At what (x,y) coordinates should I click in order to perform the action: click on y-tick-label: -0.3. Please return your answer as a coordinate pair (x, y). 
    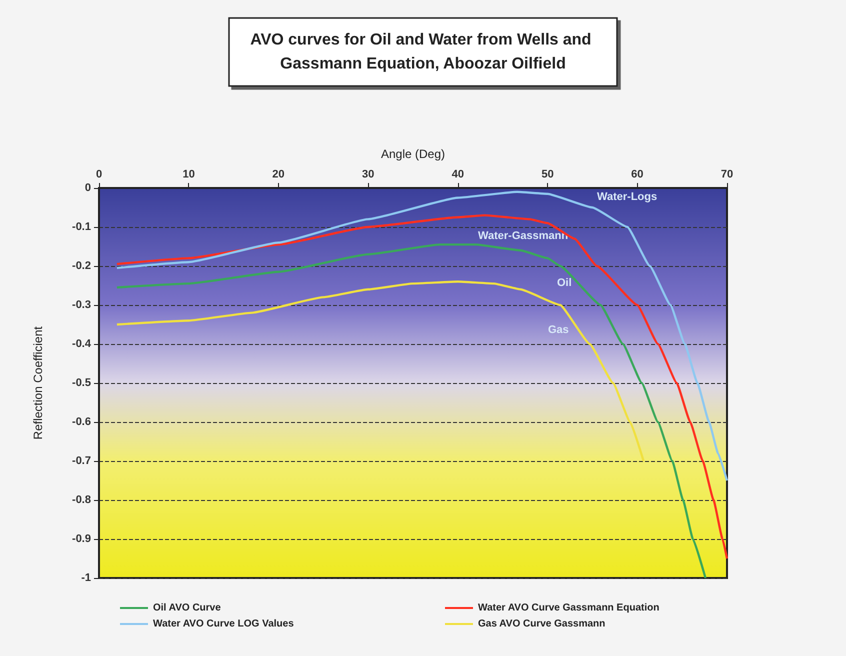
    Looking at the image, I should click on (81, 305).